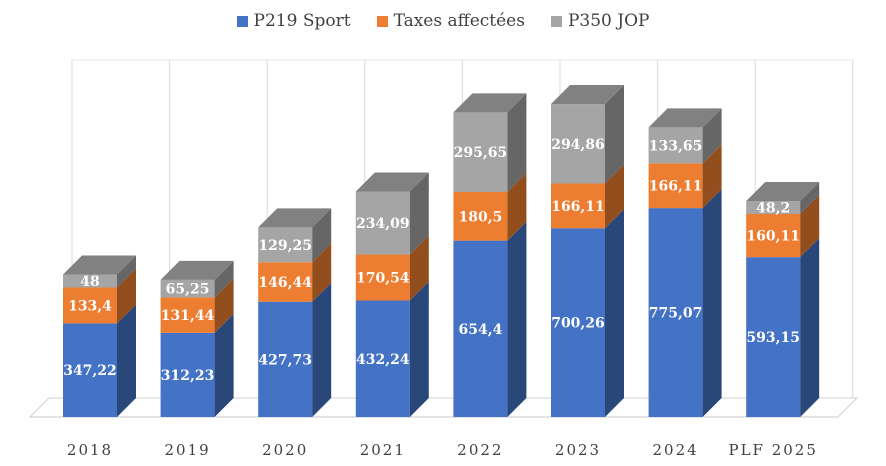 The height and width of the screenshot is (466, 886). I want to click on data-label: 48,2, so click(773, 209).